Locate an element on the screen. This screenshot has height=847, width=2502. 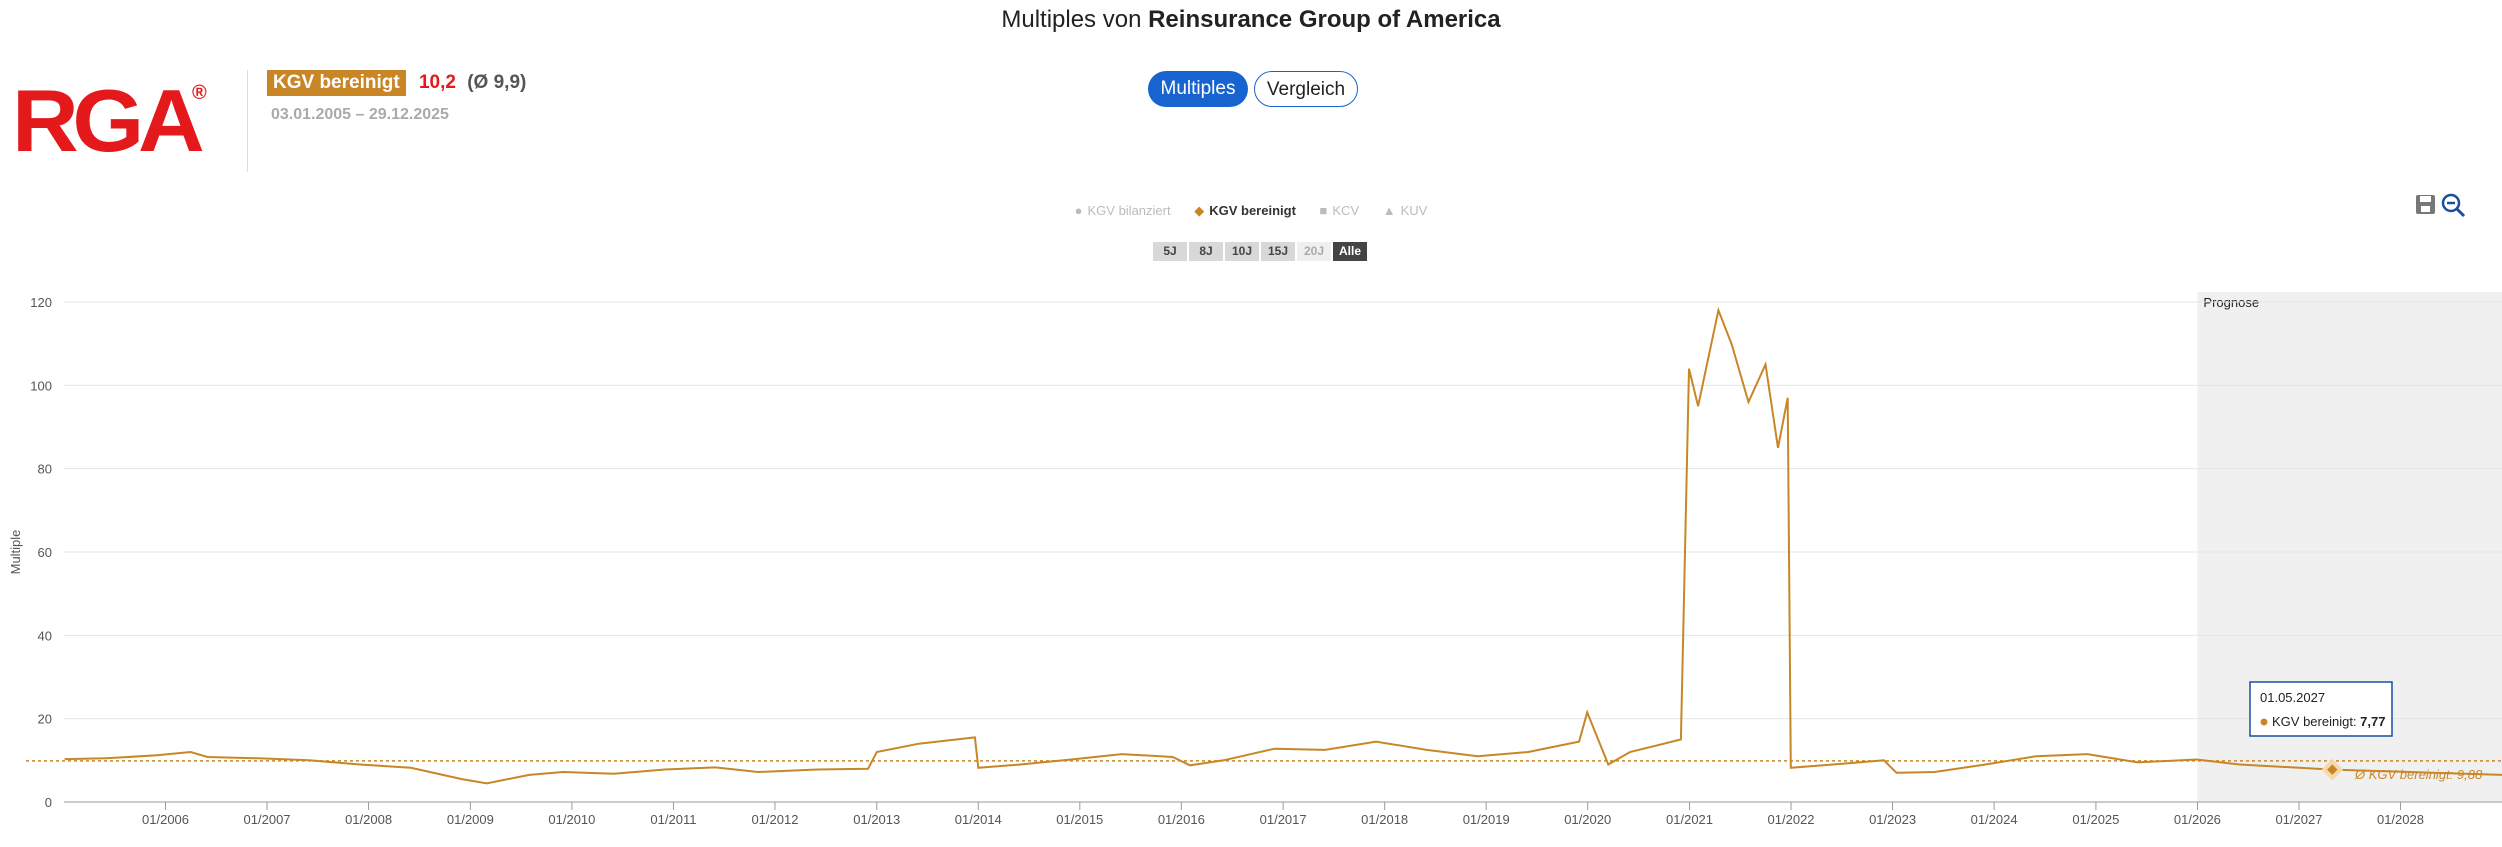
range-8j-button: 8J is located at coordinates (1206, 251).